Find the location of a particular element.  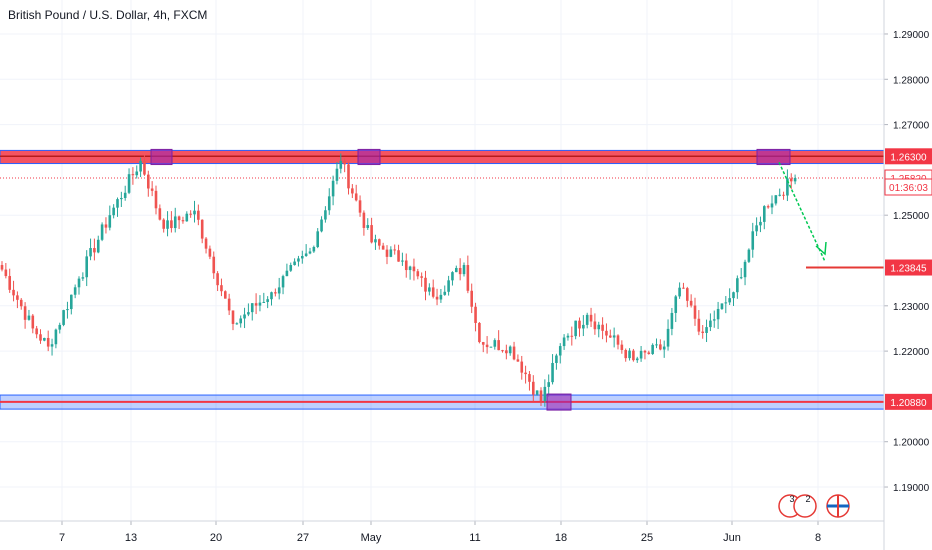

price-tick-label: 1.23000 is located at coordinates (911, 307).